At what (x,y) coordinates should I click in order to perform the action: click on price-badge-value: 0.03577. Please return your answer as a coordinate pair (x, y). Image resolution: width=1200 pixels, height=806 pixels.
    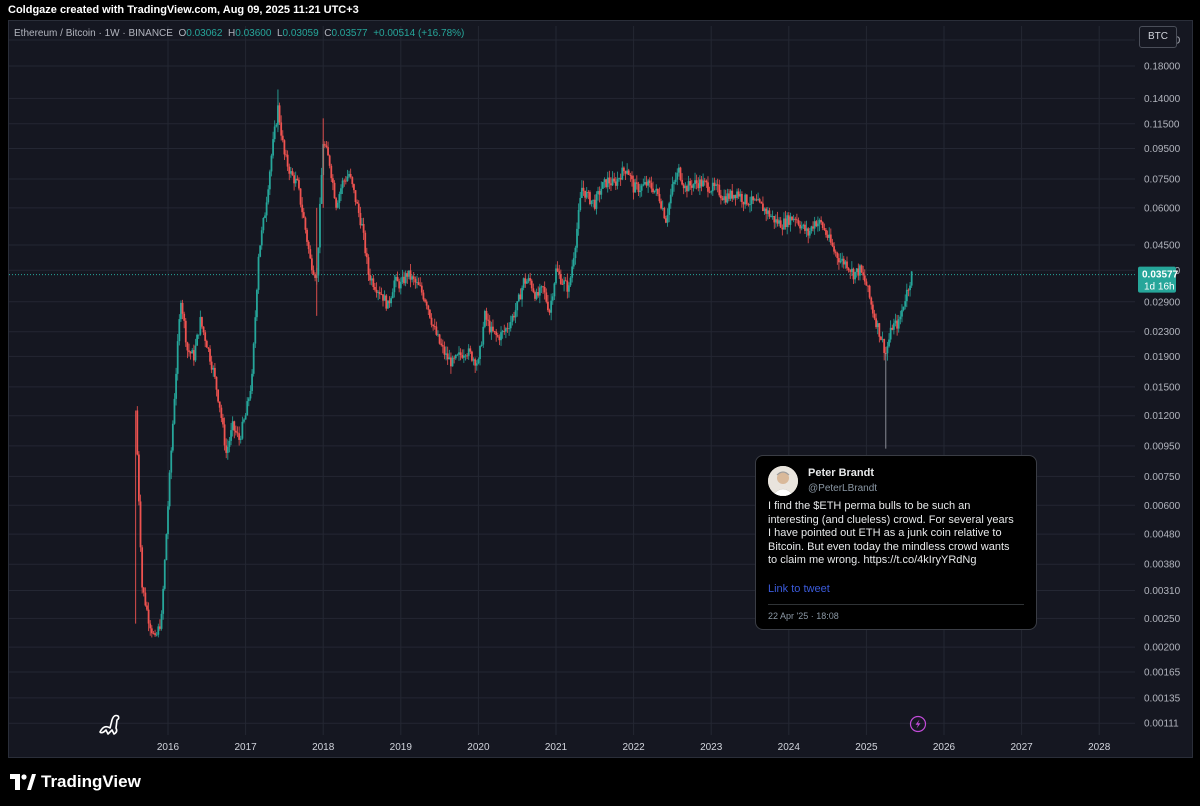
    Looking at the image, I should click on (1160, 275).